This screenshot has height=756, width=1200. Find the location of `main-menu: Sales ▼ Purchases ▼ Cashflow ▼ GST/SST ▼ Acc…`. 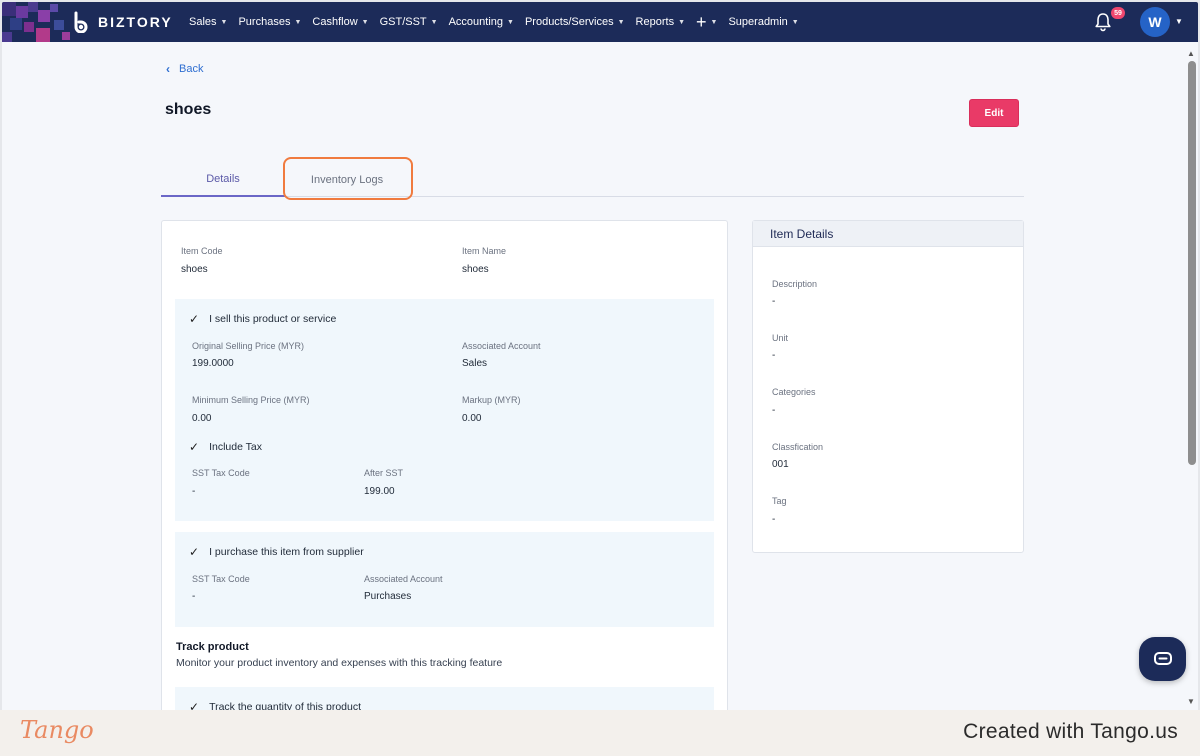

main-menu: Sales ▼ Purchases ▼ Cashflow ▼ GST/SST ▼ Acc… is located at coordinates (494, 22).